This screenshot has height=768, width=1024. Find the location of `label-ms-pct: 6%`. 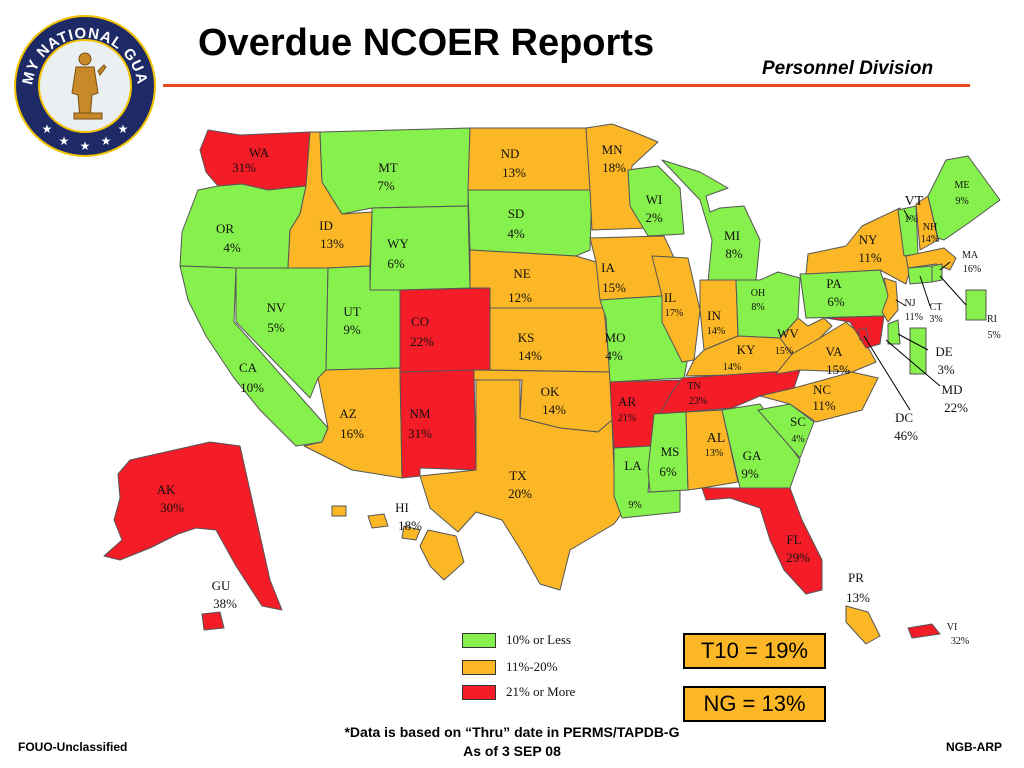

label-ms-pct: 6% is located at coordinates (668, 471).